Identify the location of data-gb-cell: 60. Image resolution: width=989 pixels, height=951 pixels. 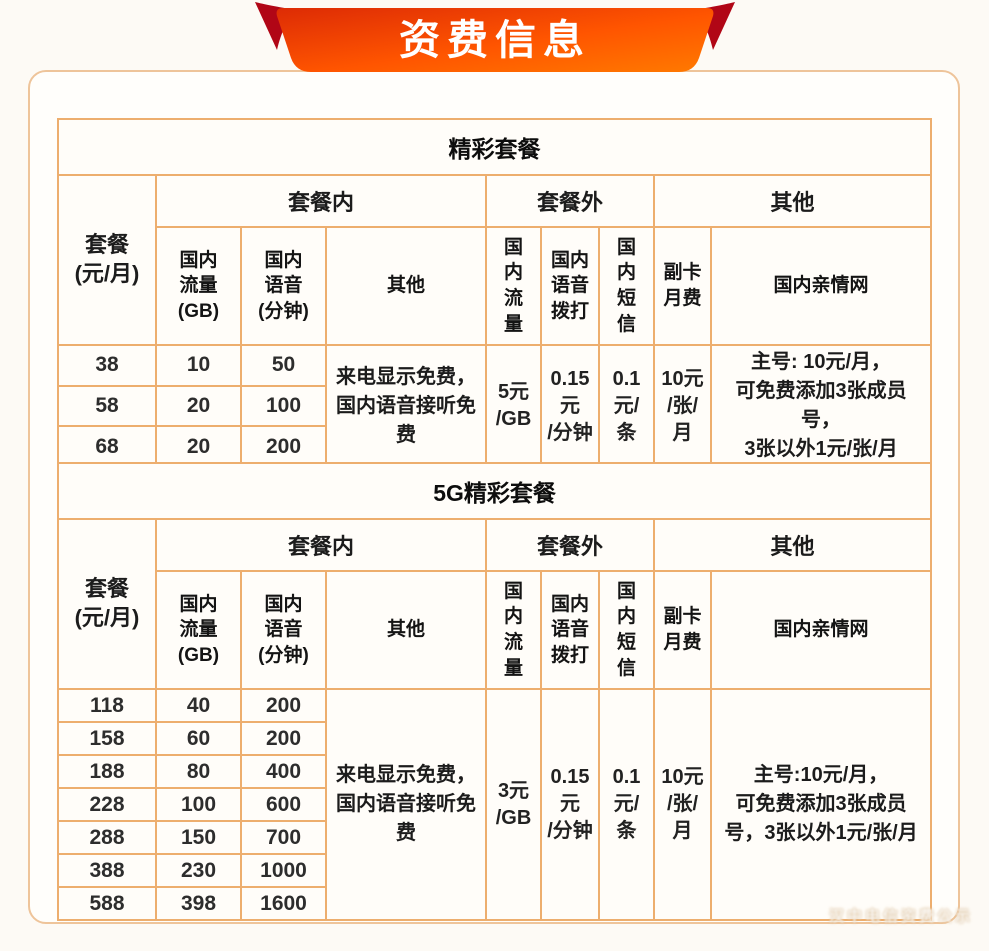
(198, 738).